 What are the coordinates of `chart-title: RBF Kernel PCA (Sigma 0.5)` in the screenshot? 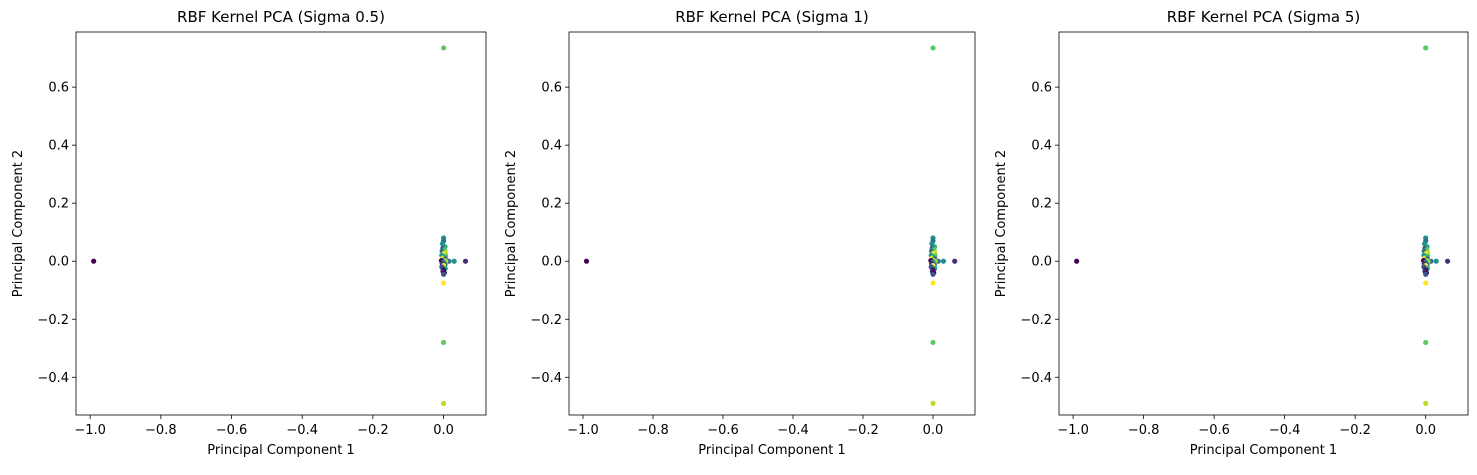 It's located at (281, 17).